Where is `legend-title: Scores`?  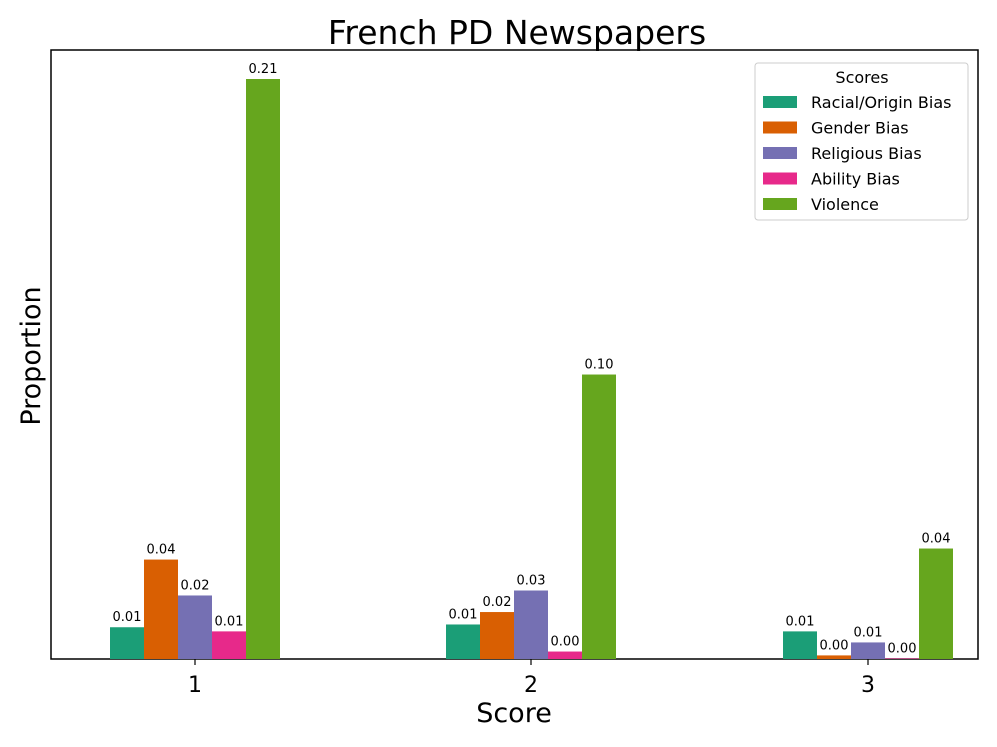 legend-title: Scores is located at coordinates (861, 77).